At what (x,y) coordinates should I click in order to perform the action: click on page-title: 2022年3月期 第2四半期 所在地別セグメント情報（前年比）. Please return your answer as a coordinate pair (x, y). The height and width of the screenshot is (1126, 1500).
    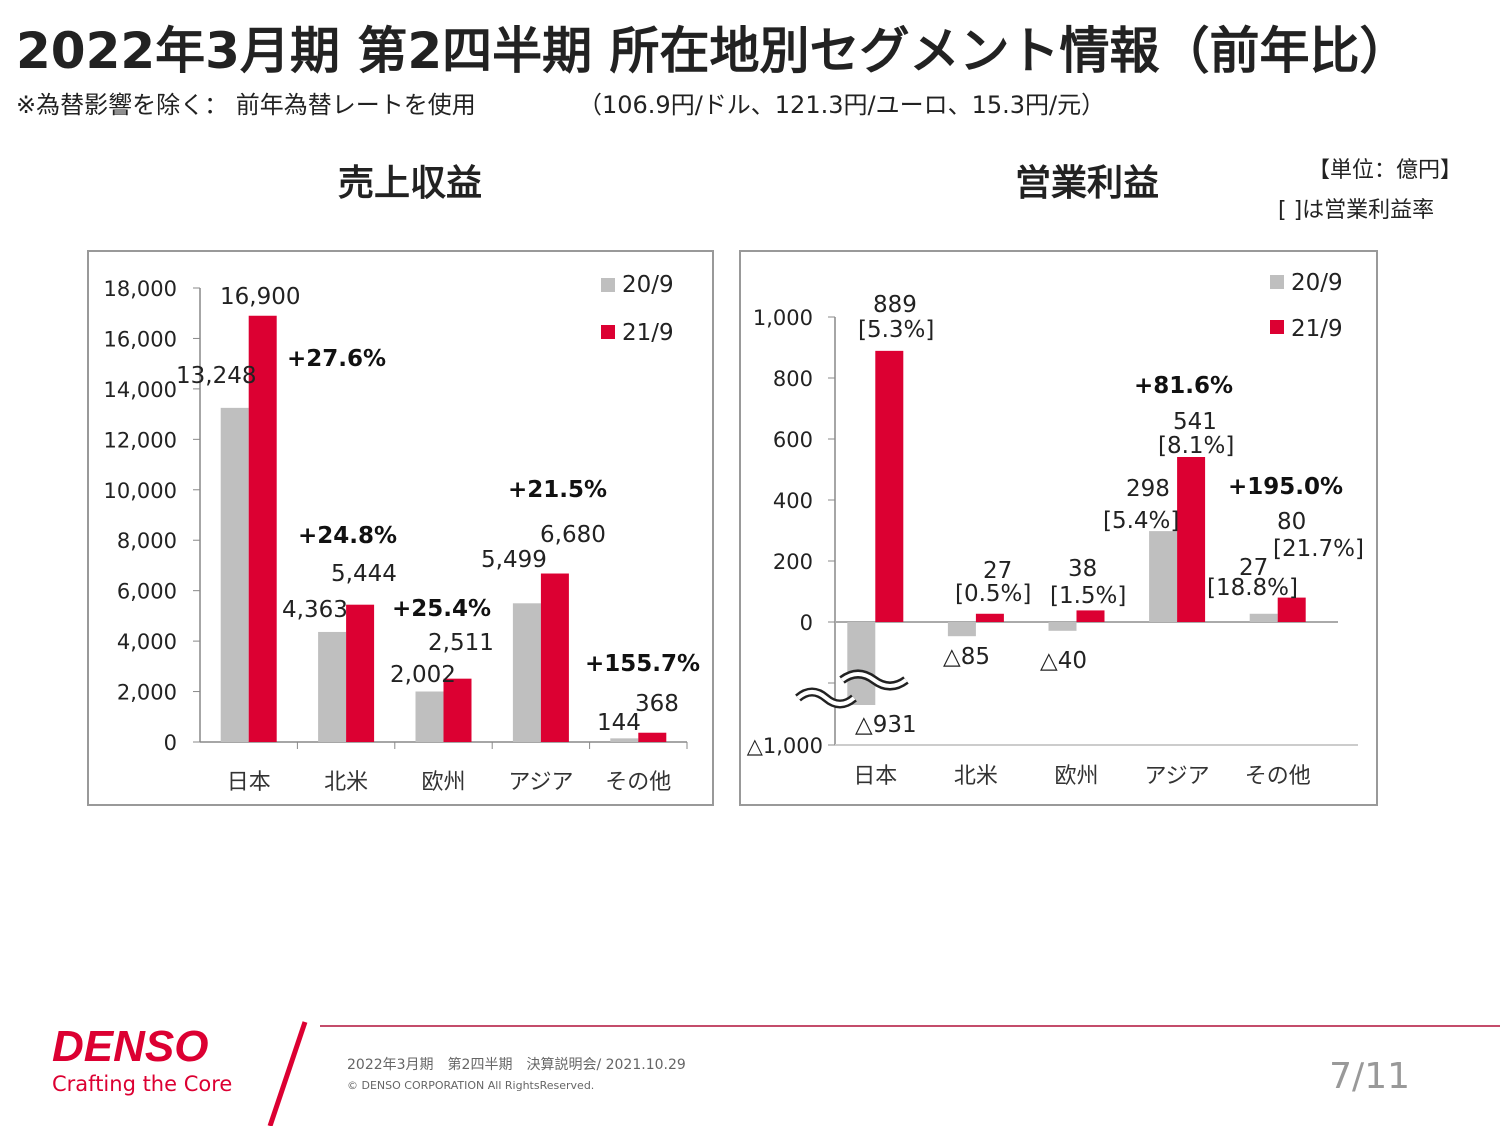
    Looking at the image, I should click on (713, 51).